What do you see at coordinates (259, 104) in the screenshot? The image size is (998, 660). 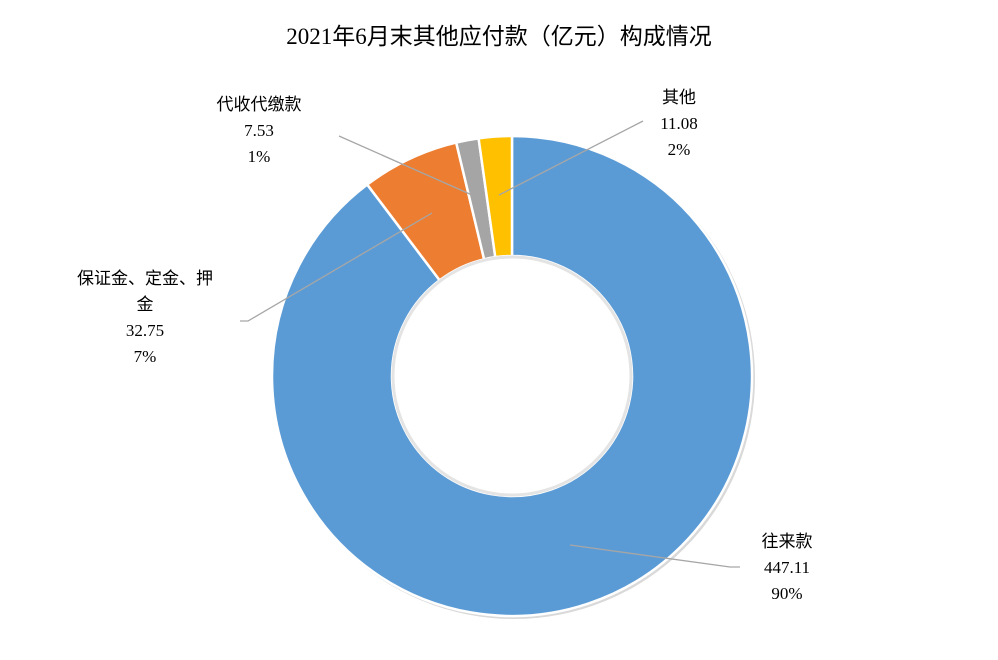 I see `data-label-line: 代收代缴款` at bounding box center [259, 104].